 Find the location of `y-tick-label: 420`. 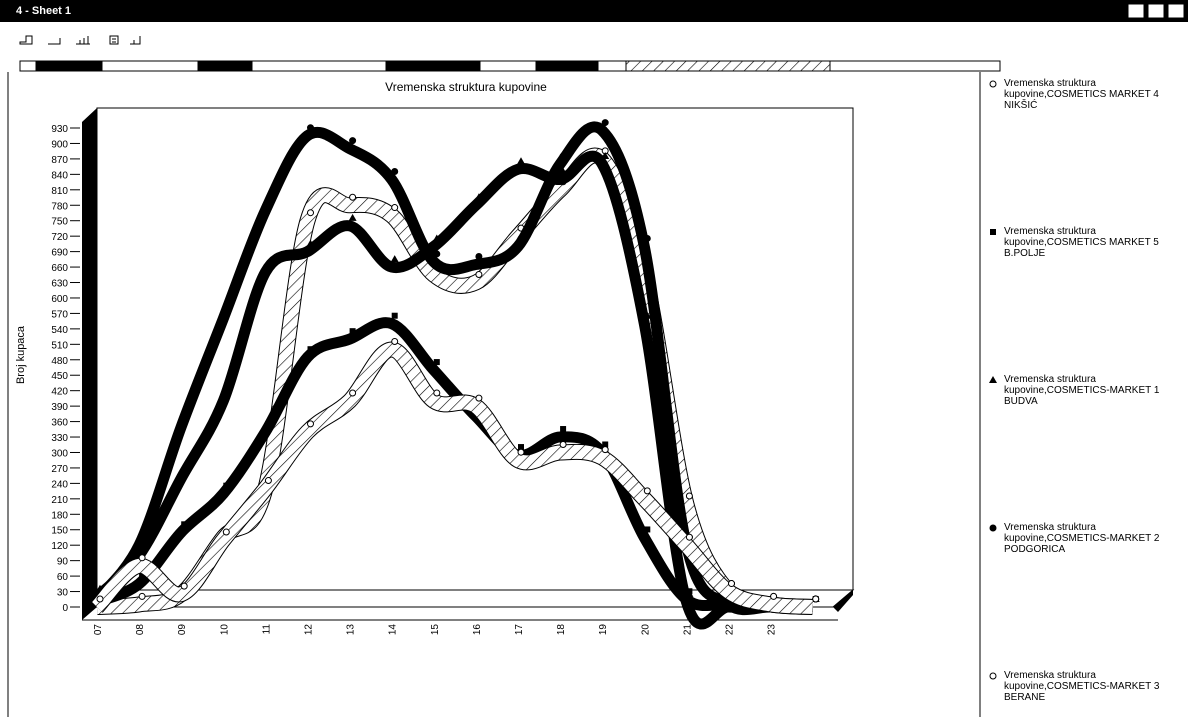

y-tick-label: 420 is located at coordinates (59, 392).